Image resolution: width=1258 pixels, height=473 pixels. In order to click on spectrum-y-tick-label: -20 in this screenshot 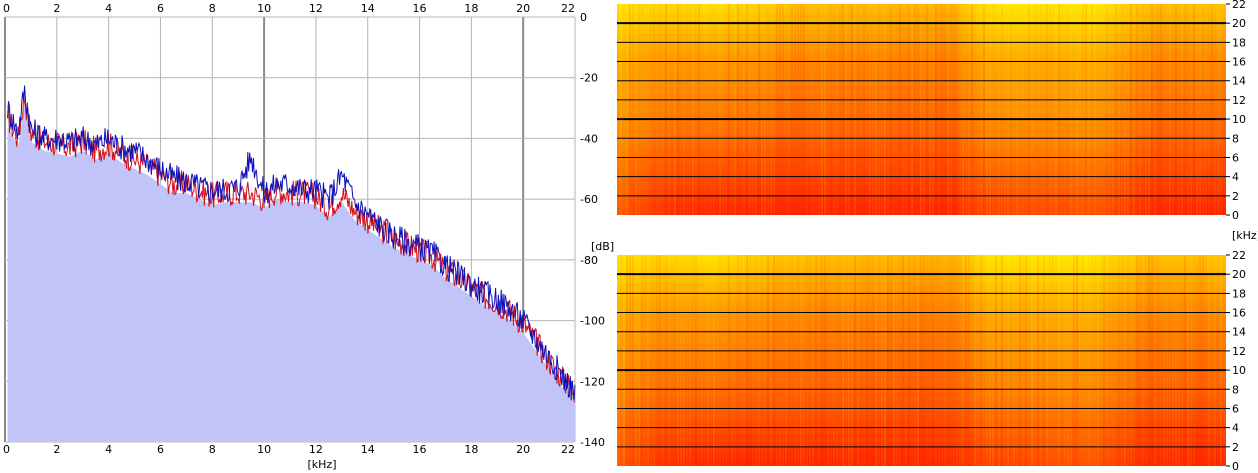, I will do `click(589, 78)`.